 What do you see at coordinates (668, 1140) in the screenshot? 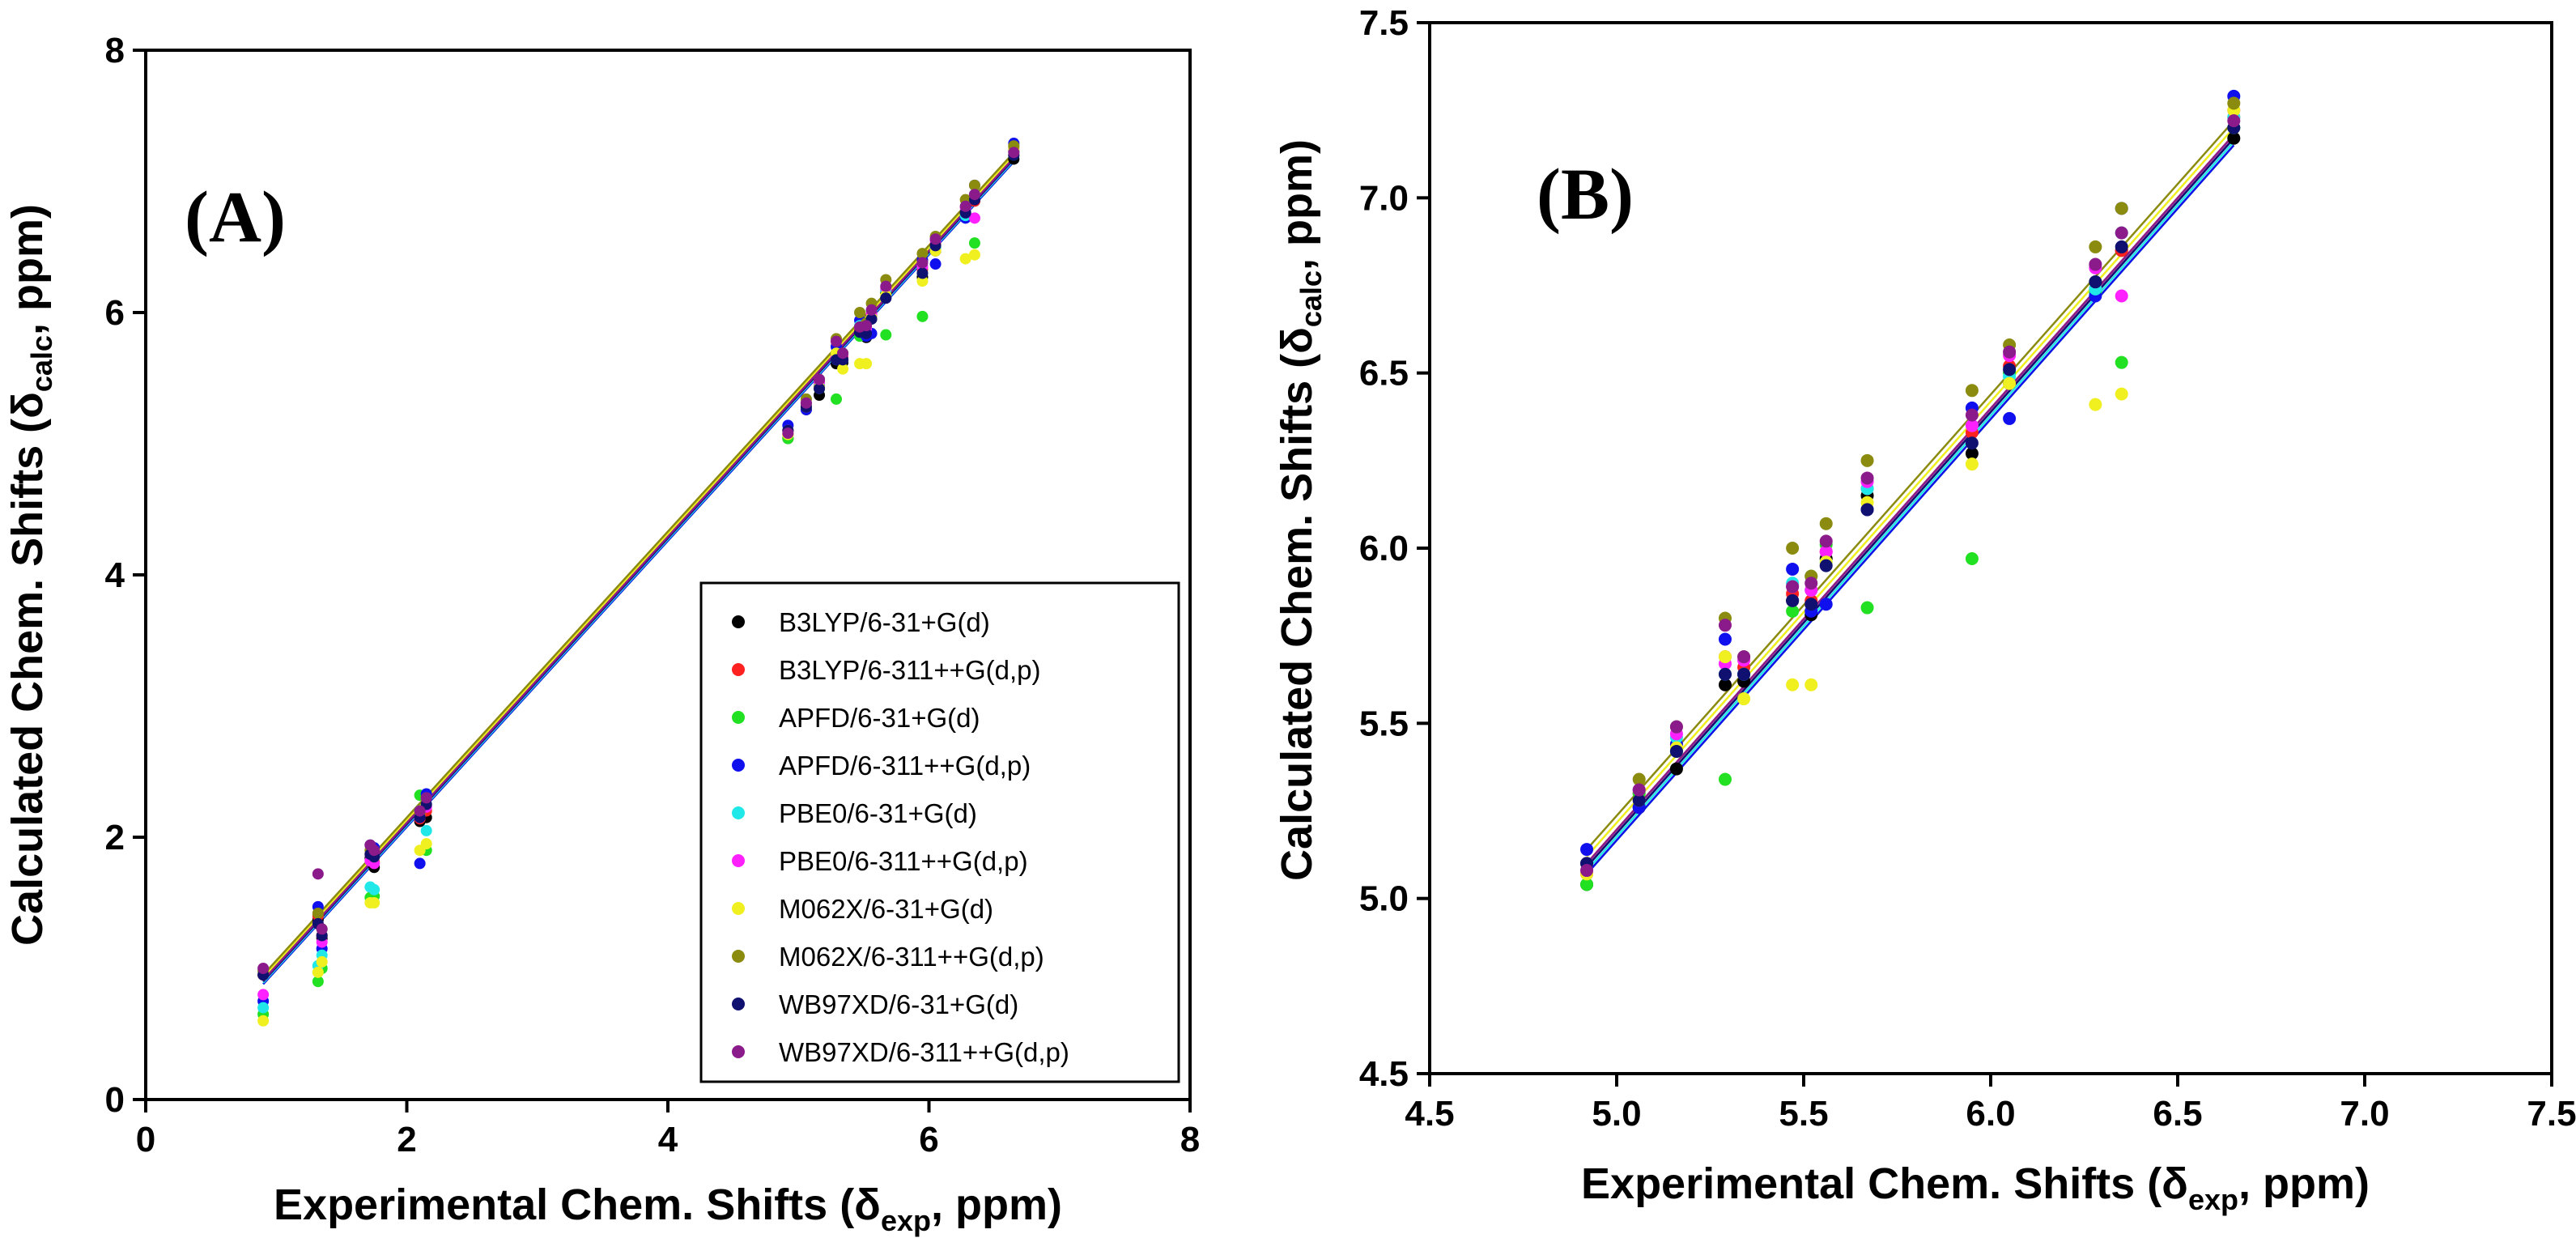
I see `panel-a-x-tick-label: 4` at bounding box center [668, 1140].